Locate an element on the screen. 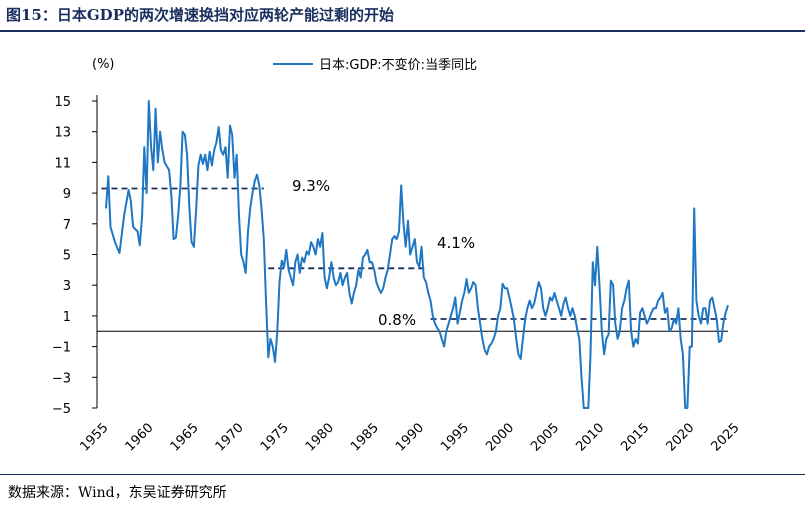 This screenshot has width=805, height=506. x-tick-label: 1985 is located at coordinates (365, 438).